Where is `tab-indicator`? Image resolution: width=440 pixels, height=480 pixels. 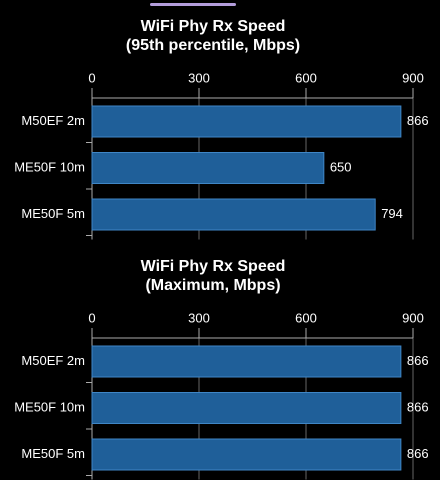 tab-indicator is located at coordinates (193, 4).